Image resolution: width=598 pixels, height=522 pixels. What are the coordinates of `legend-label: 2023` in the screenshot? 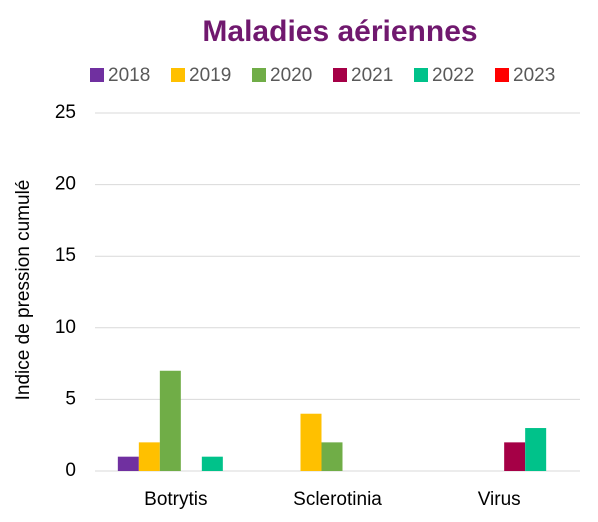 It's located at (534, 75).